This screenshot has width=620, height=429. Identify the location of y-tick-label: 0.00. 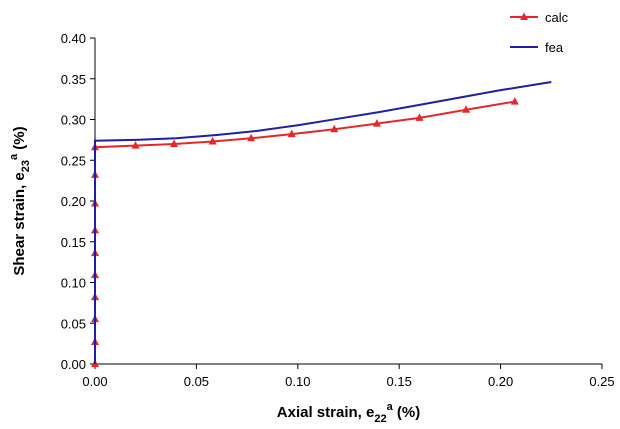
(73, 364).